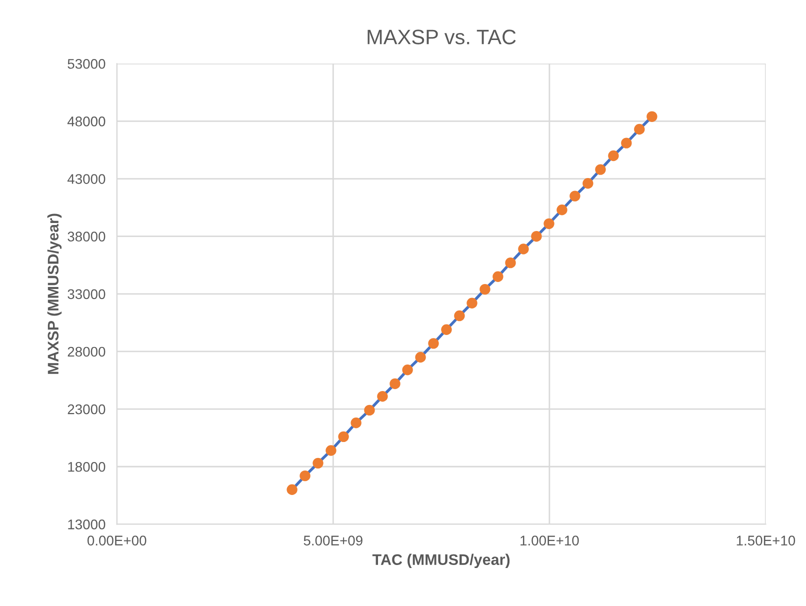  Describe the element at coordinates (116, 541) in the screenshot. I see `x-tick-label: 0.00E+00` at that location.